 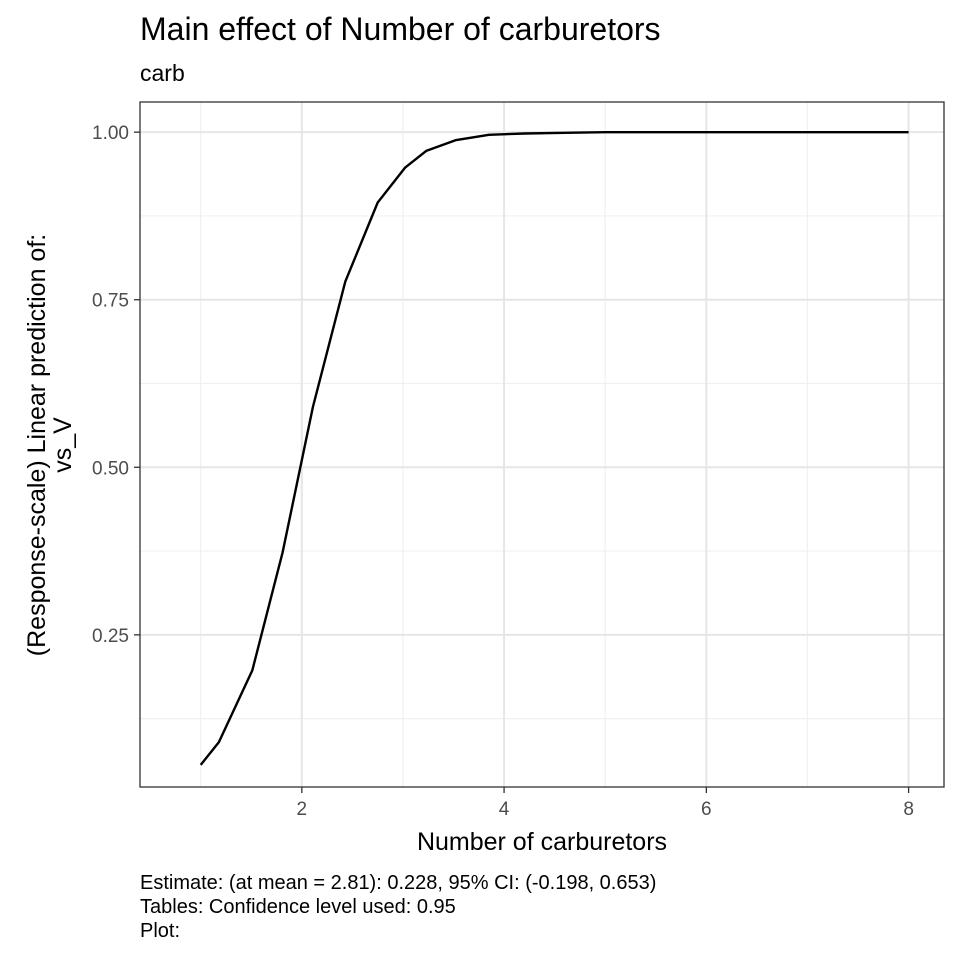 What do you see at coordinates (160, 931) in the screenshot?
I see `caption-plot: Plot:` at bounding box center [160, 931].